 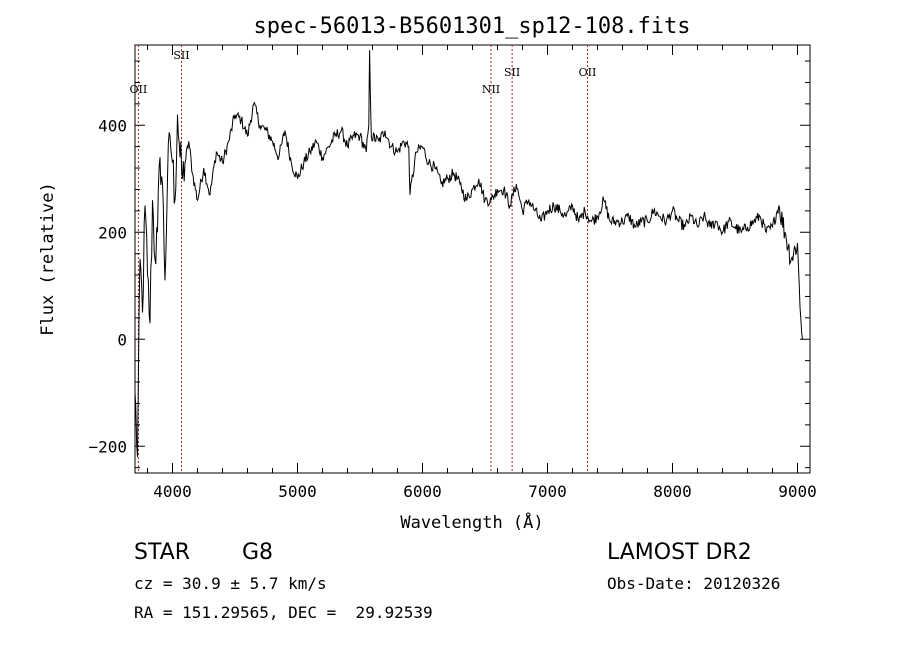 I want to click on y-axis-label: Flux (relative), so click(x=48, y=259).